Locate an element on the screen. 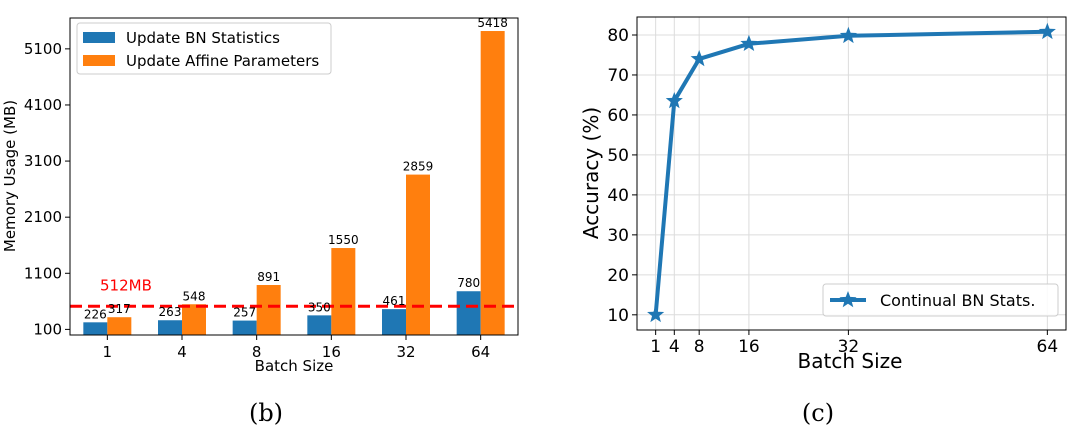  data-label: 780 is located at coordinates (468, 283).